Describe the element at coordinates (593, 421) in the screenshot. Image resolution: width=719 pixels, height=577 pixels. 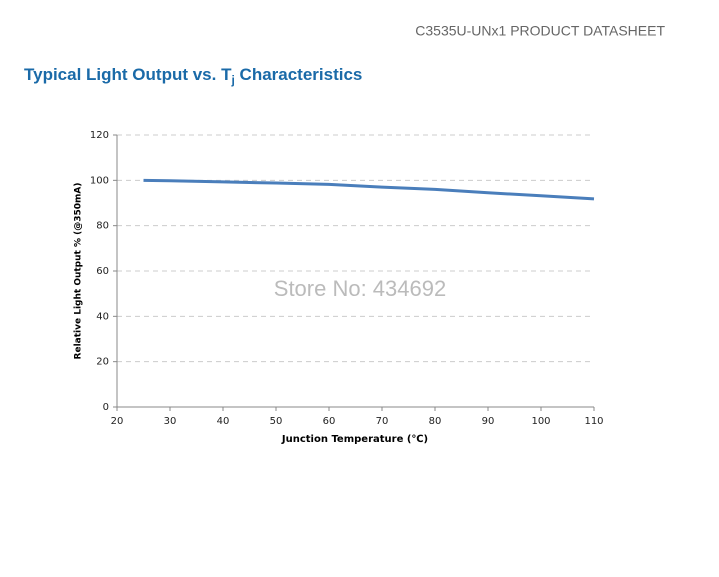
I see `x-tick-label: 110` at that location.